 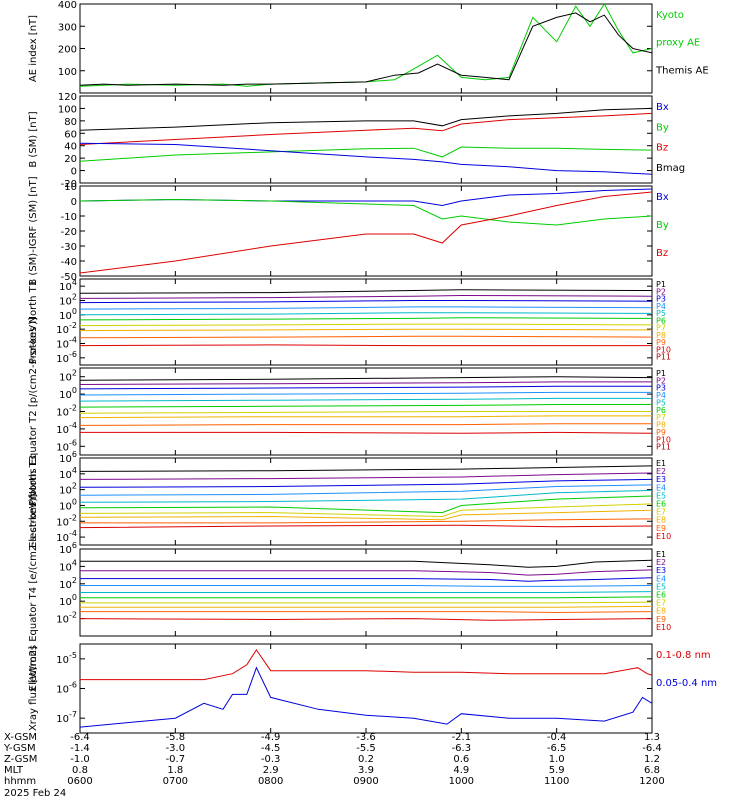 I want to click on y-axis-label: Protons Equator T2 [p/(cm2-s-sr-keV)], so click(x=33, y=411).